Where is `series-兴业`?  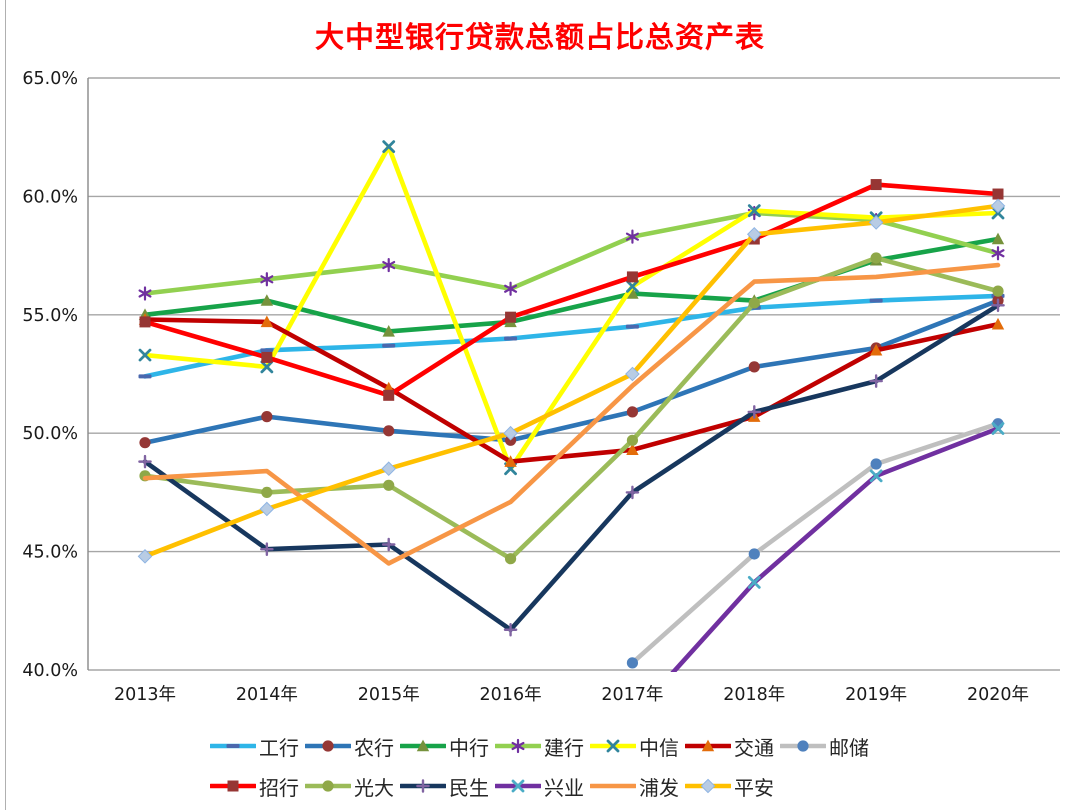 series-兴业 is located at coordinates (816, 572).